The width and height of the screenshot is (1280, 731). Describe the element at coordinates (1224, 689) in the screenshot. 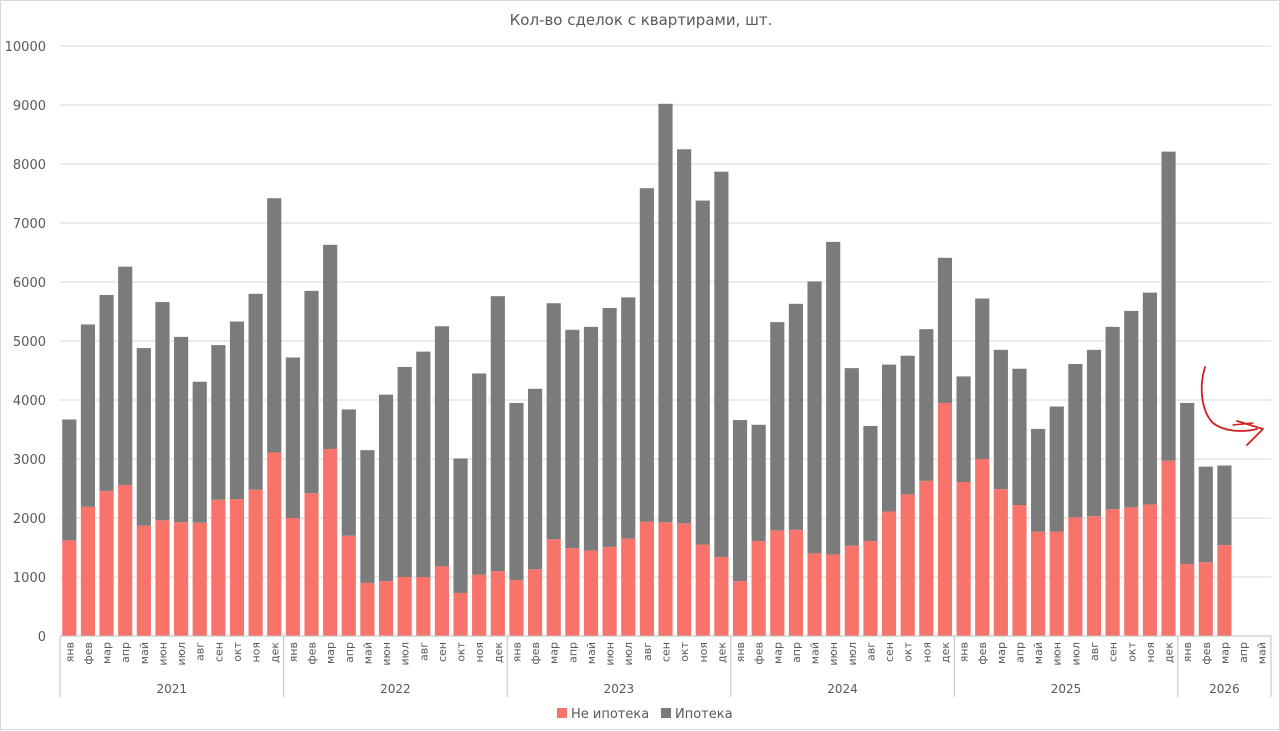

I see `year-label: 2026` at that location.